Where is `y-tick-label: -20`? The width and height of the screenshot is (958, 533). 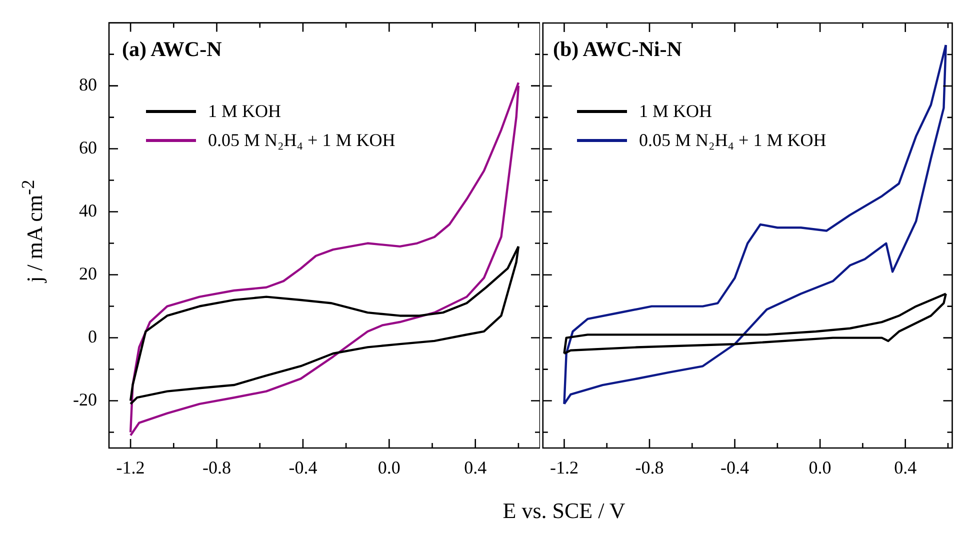 y-tick-label: -20 is located at coordinates (85, 399).